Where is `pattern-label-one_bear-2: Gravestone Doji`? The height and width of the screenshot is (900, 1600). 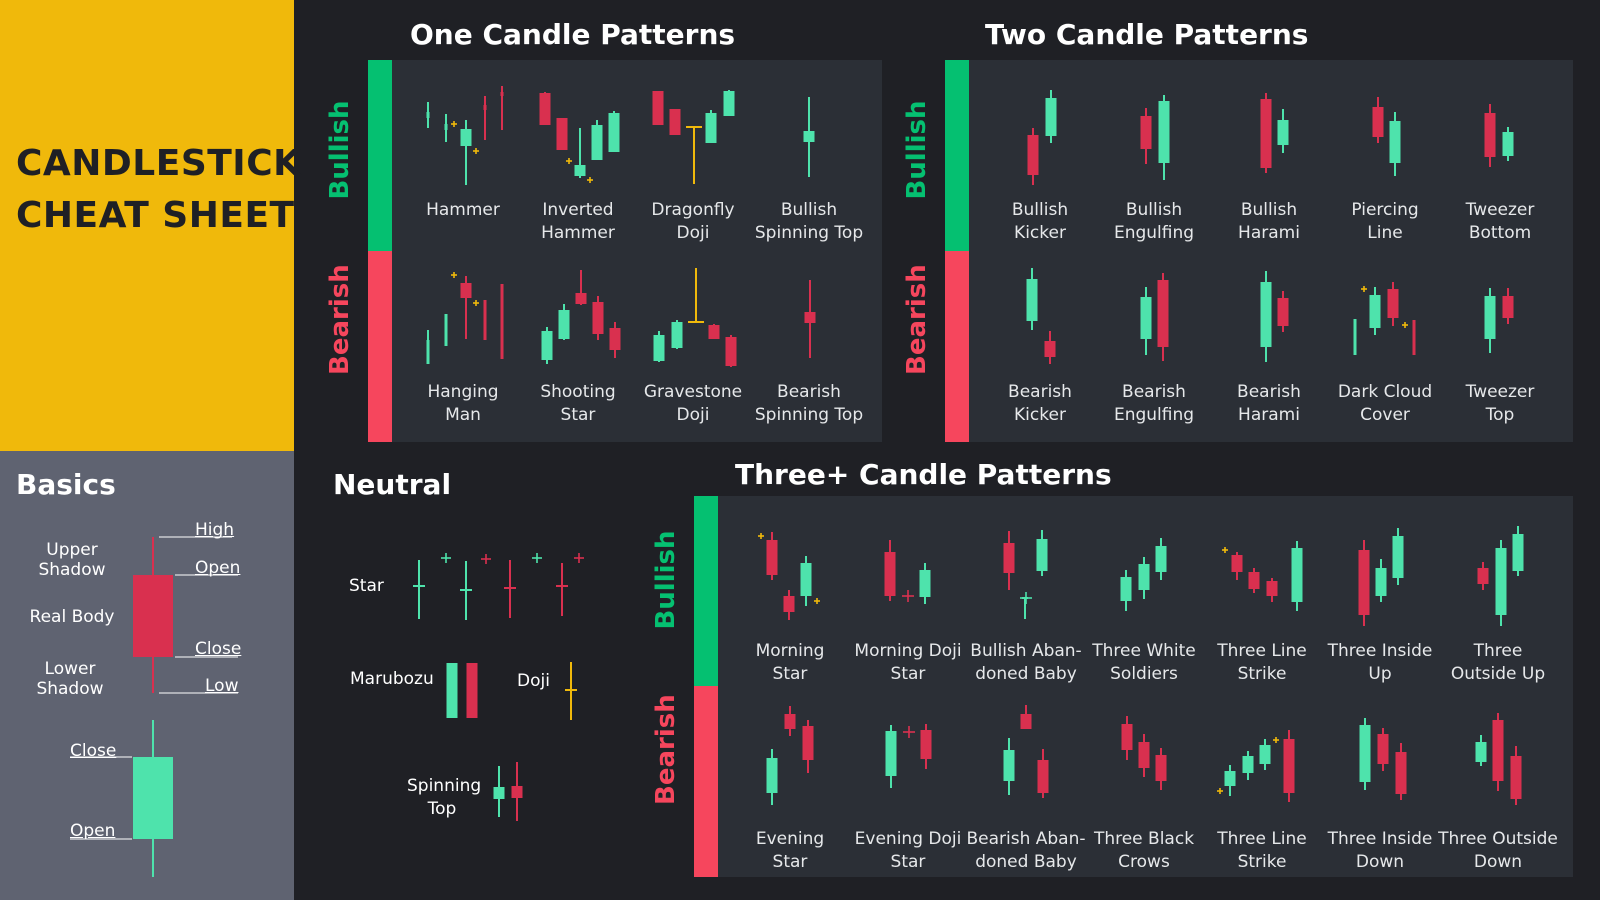 pattern-label-one_bear-2: Gravestone Doji is located at coordinates (693, 403).